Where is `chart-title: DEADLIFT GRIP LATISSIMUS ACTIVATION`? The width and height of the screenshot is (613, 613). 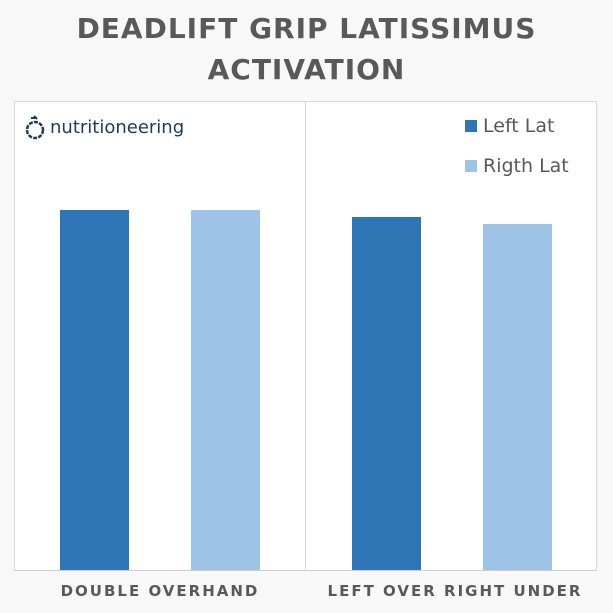
chart-title: DEADLIFT GRIP LATISSIMUS ACTIVATION is located at coordinates (306, 49).